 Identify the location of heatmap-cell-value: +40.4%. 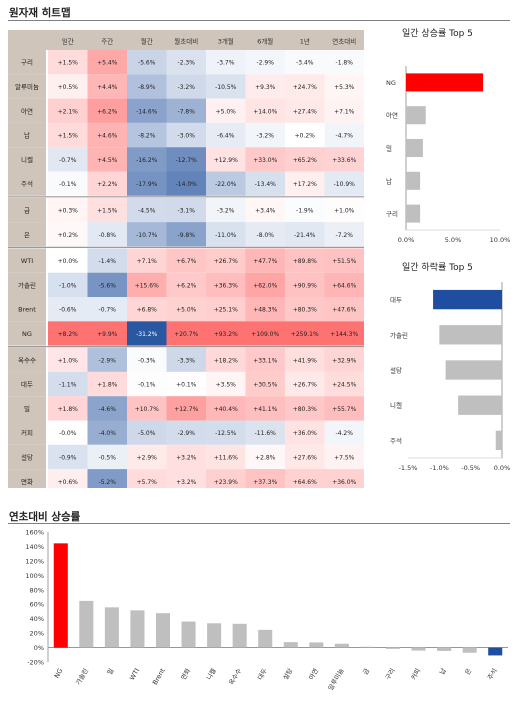
(226, 409).